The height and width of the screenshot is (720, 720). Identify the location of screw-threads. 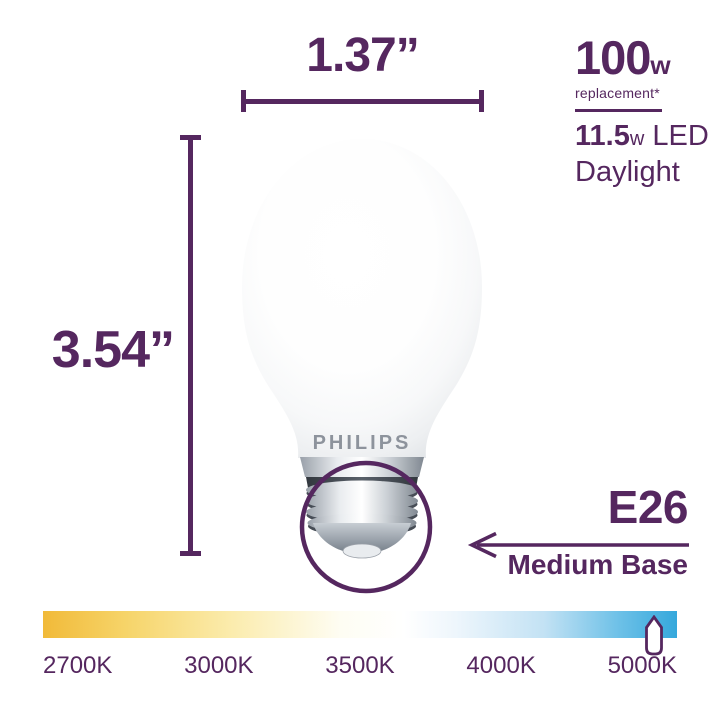
(362, 508).